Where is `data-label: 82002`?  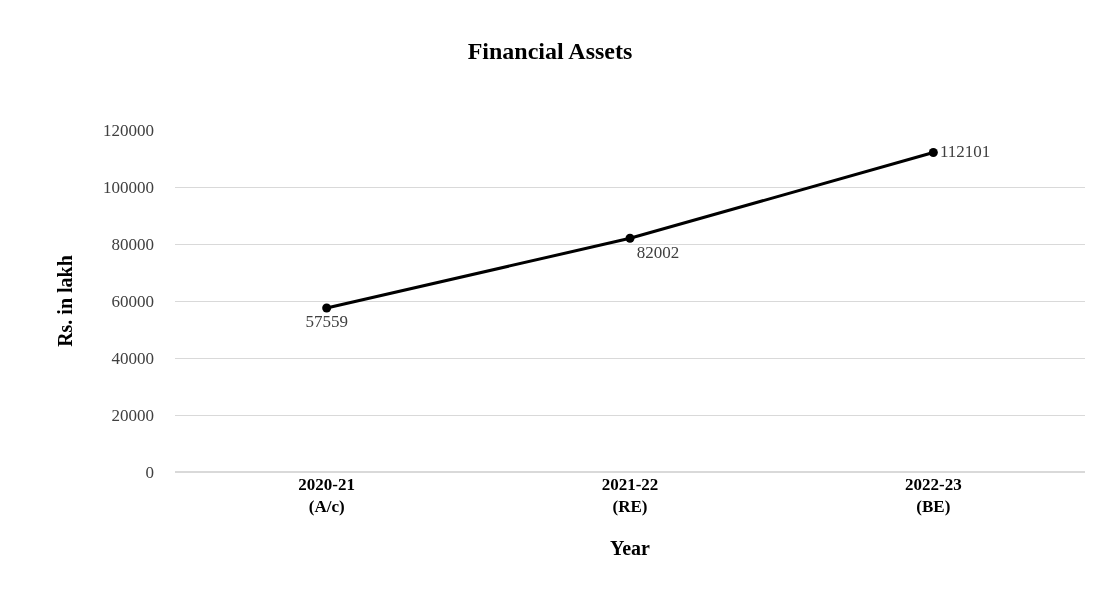
data-label: 82002 is located at coordinates (658, 252).